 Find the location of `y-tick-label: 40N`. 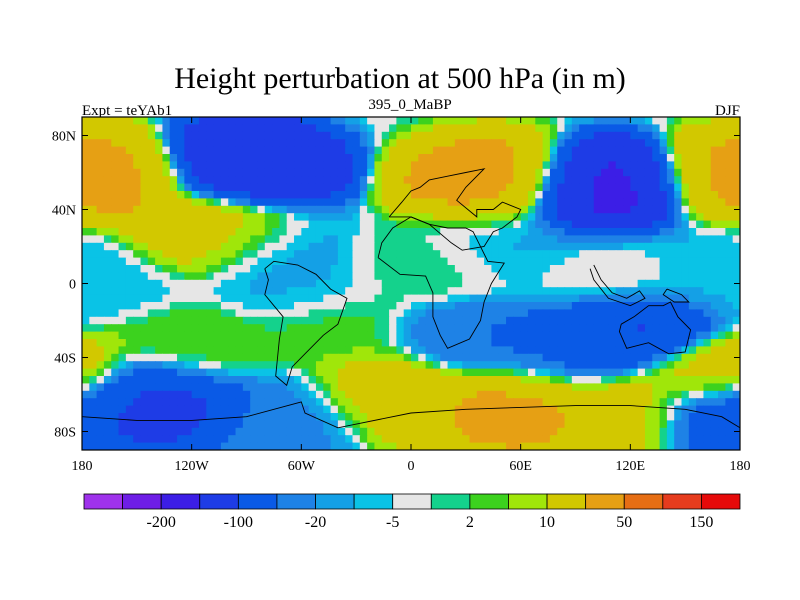

y-tick-label: 40N is located at coordinates (64, 211).